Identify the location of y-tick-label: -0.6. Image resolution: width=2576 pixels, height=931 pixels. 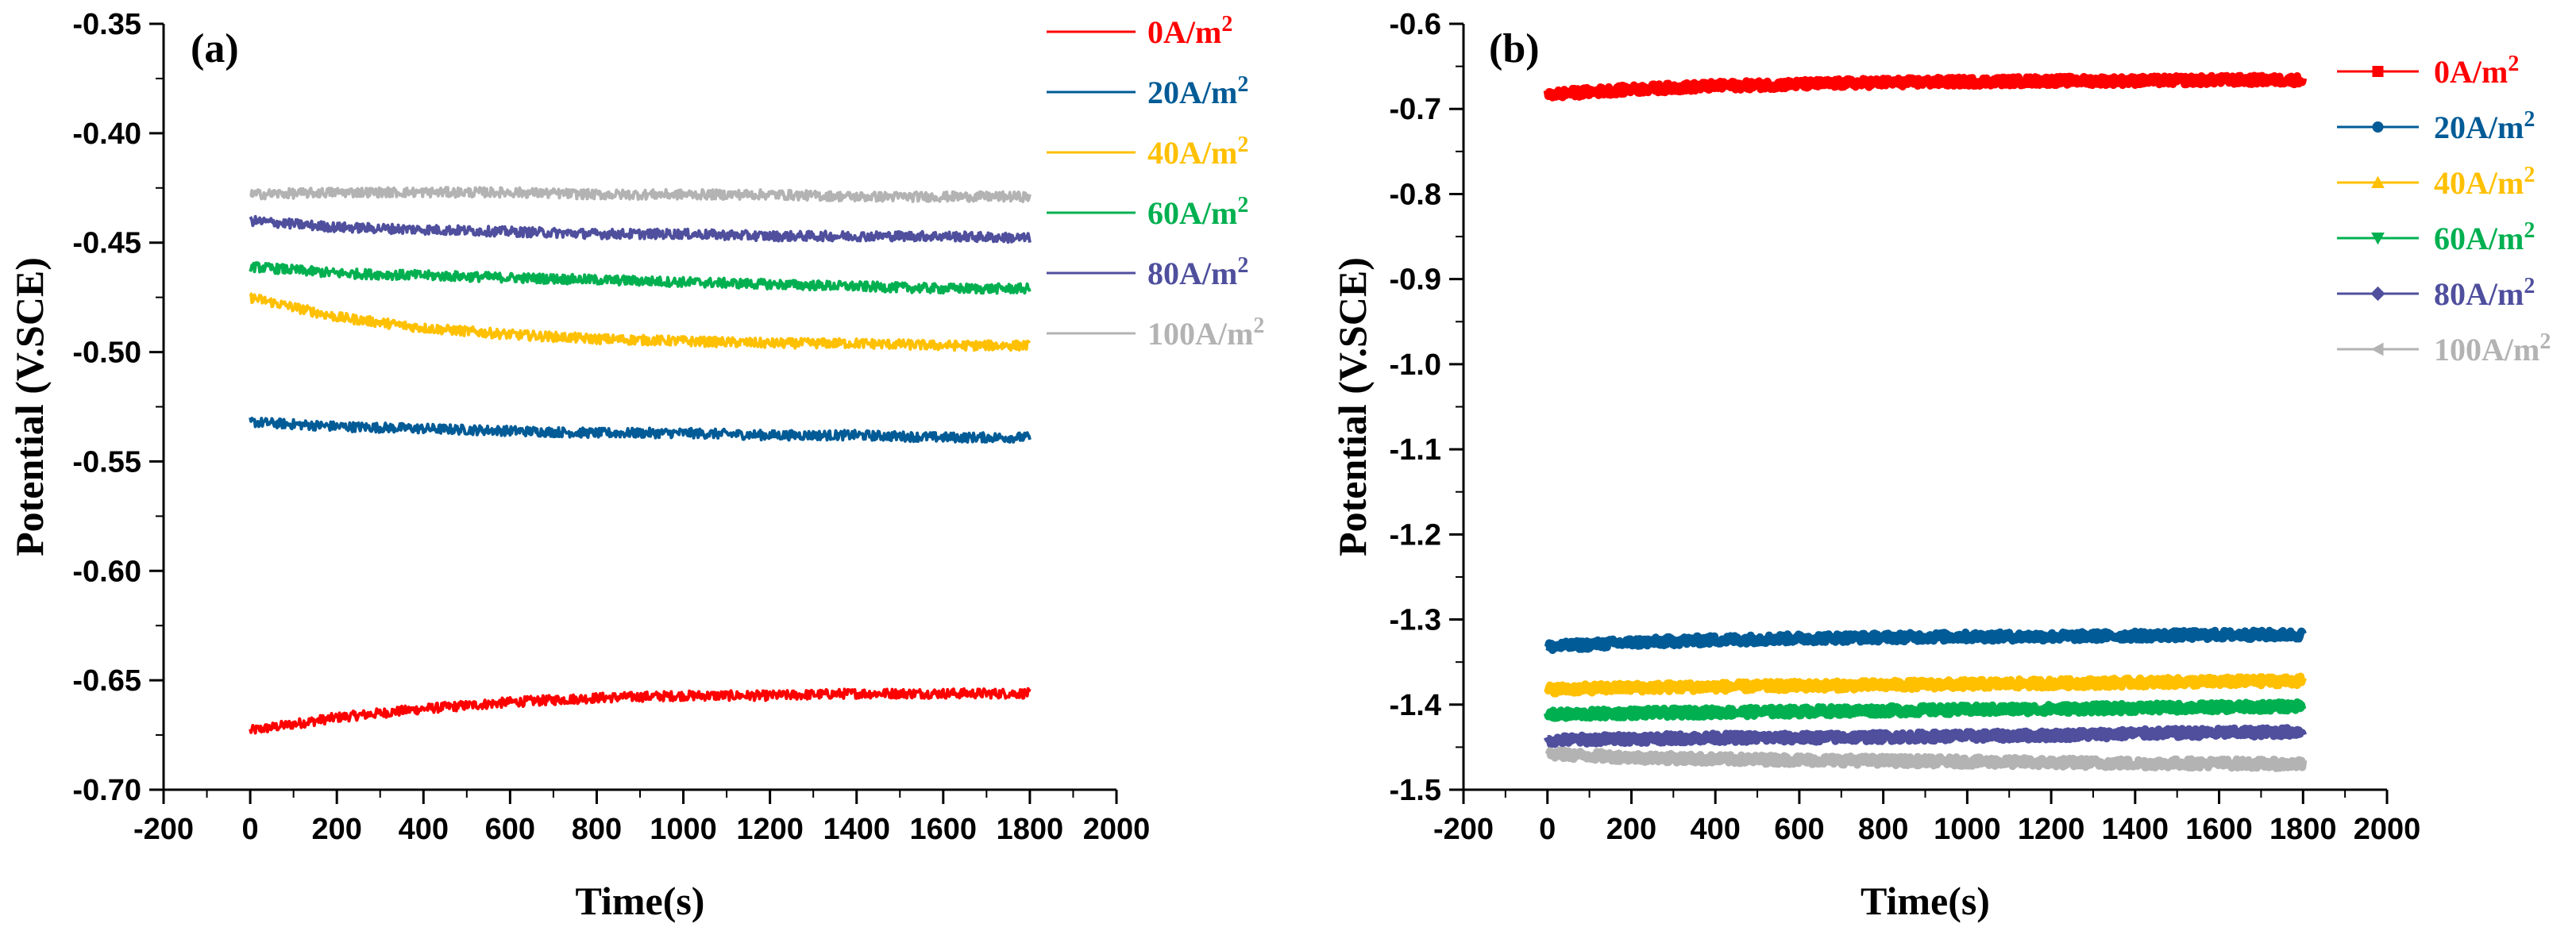
(1415, 24).